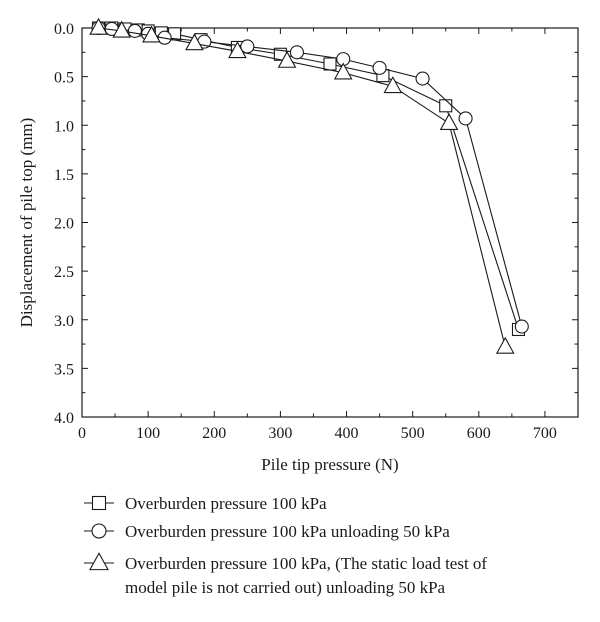  I want to click on y-tick-label: 2.5, so click(64, 272).